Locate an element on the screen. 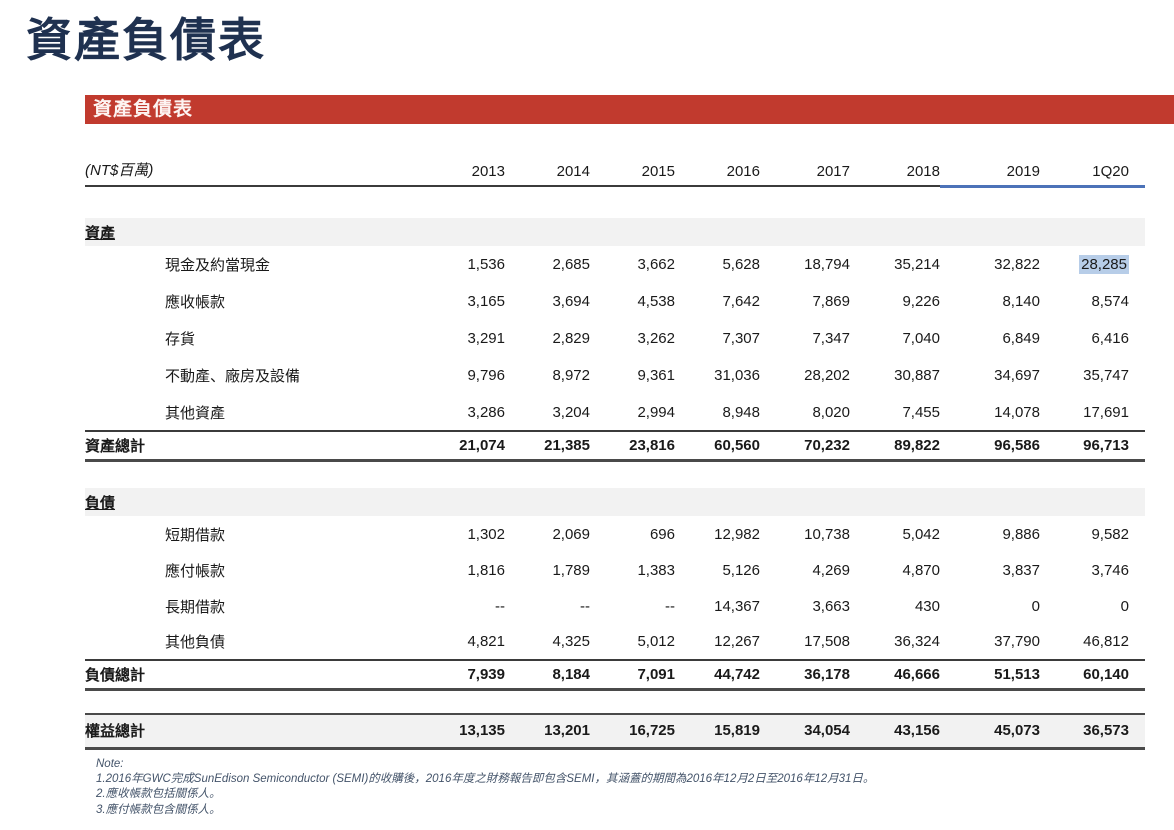  row-label: 存貨 is located at coordinates (180, 339).